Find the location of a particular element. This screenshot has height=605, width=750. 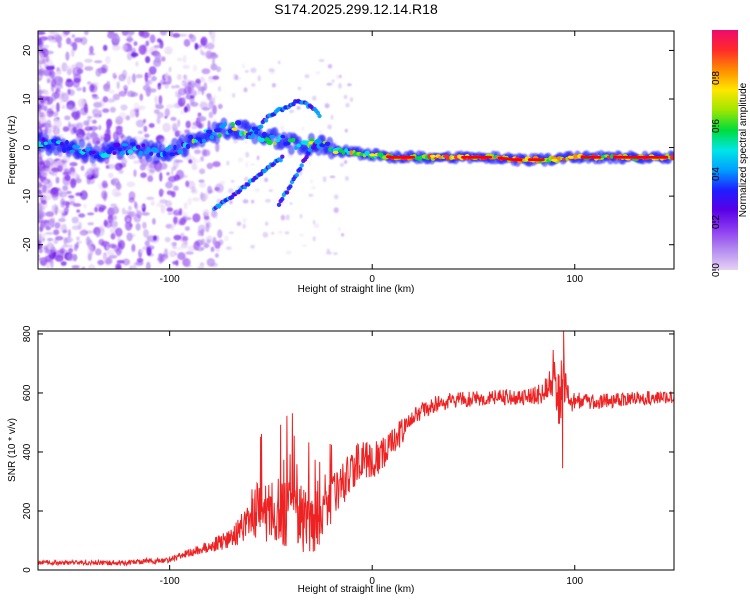

snr-y-label: SNR (10 * v/v) is located at coordinates (12, 450).